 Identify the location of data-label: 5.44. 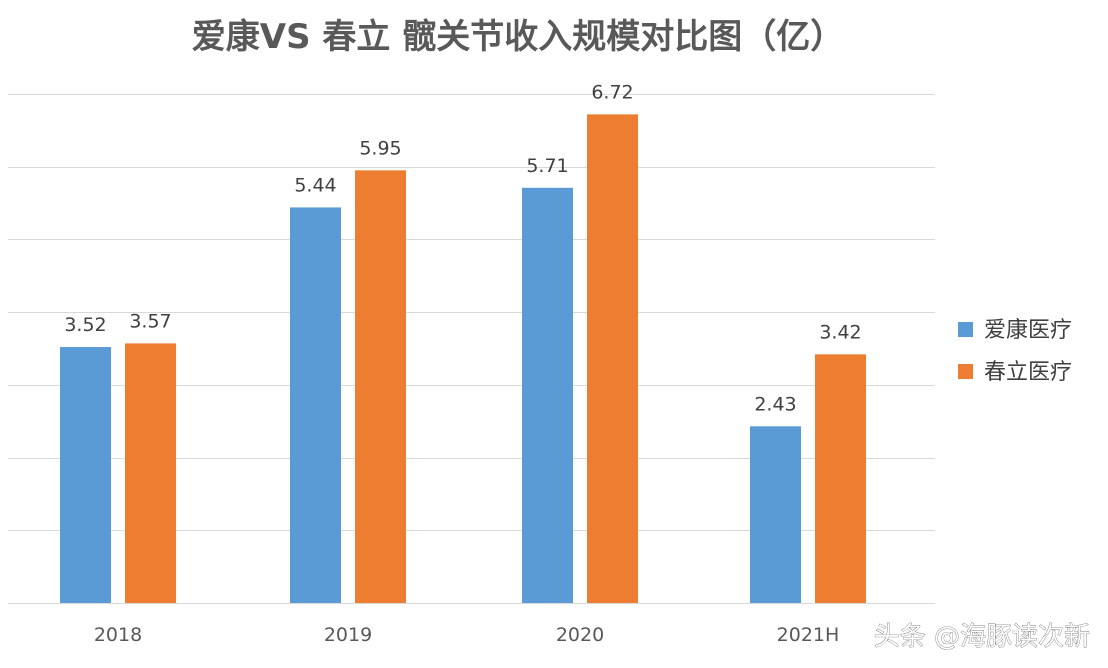
(315, 185).